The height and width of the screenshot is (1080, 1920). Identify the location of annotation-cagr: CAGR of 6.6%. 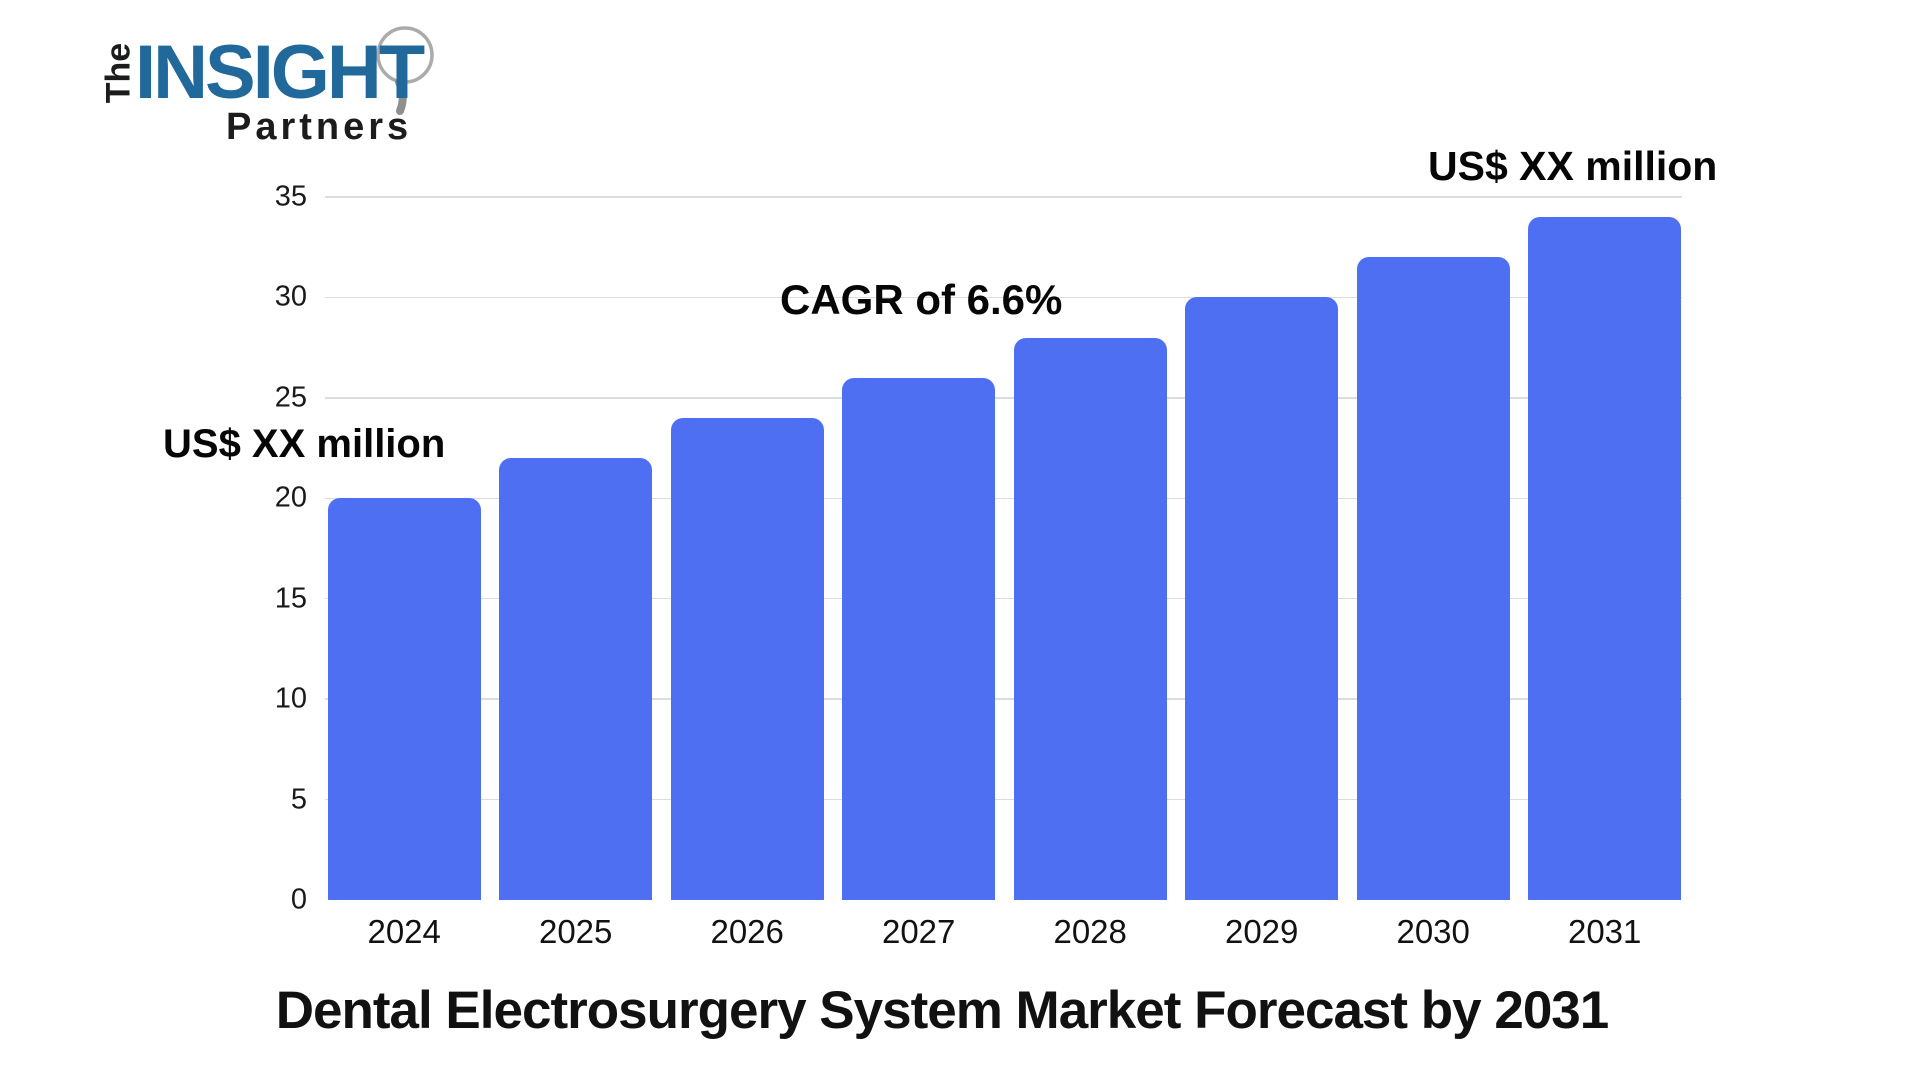
(921, 299).